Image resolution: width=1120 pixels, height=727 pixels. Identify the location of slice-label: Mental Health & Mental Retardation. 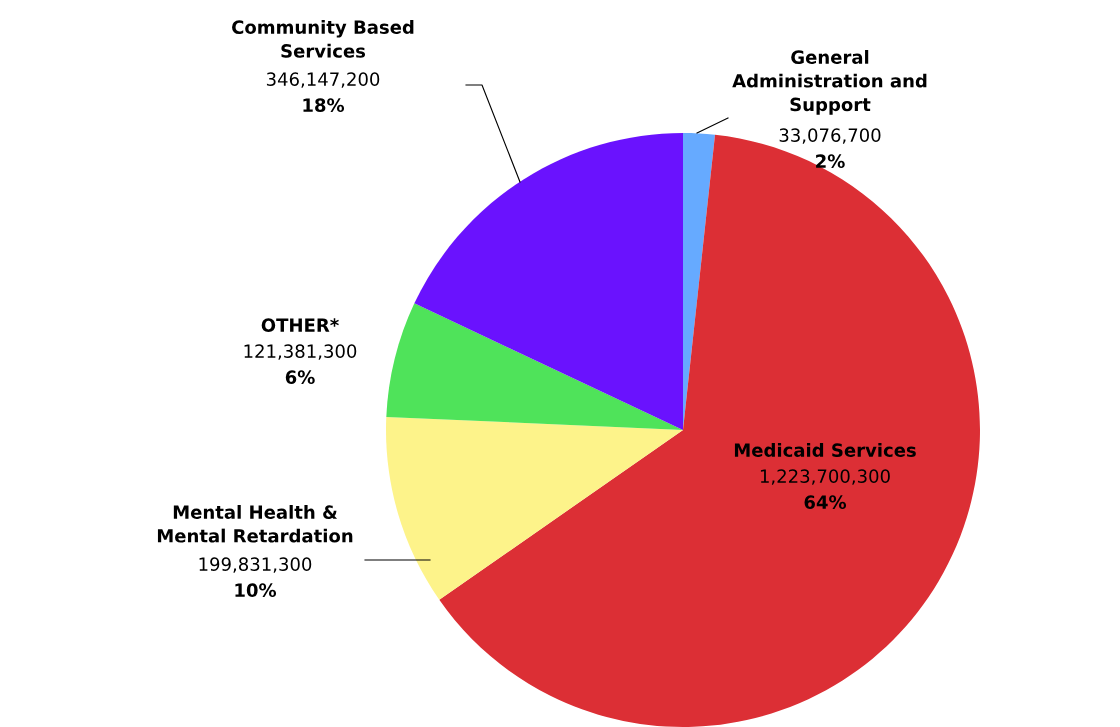
(255, 524).